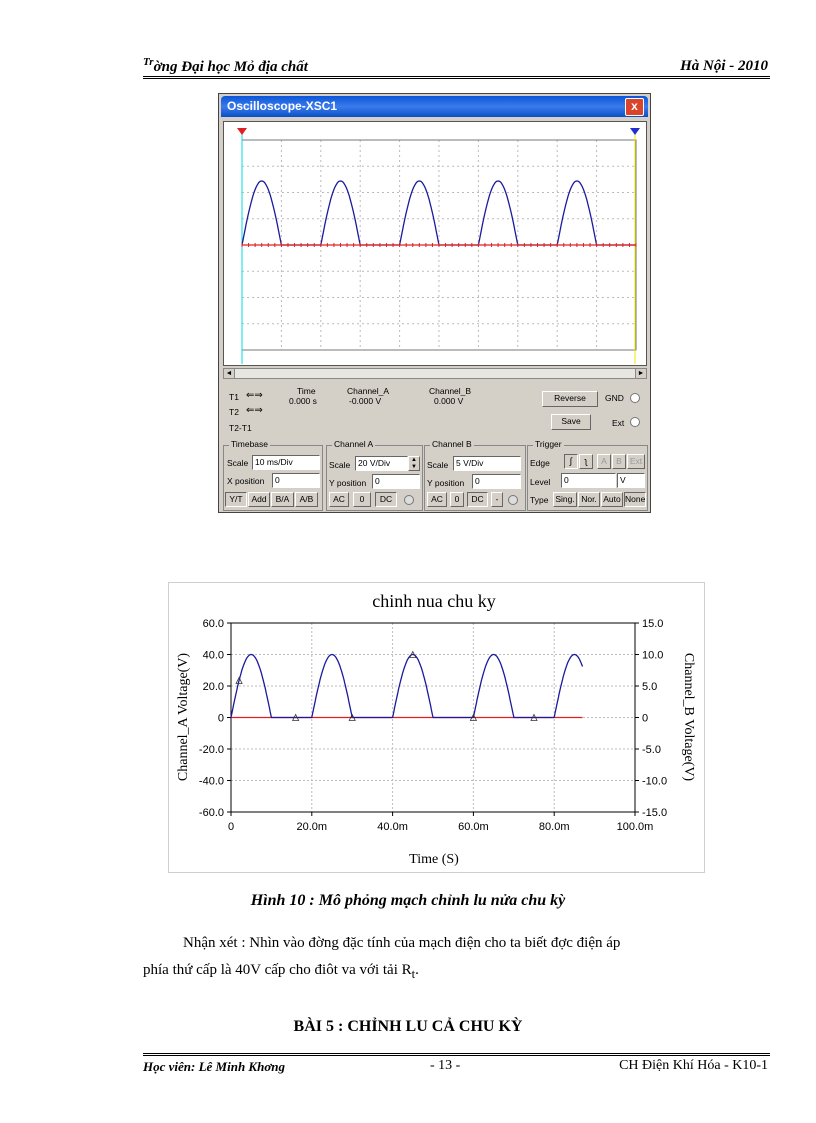 The image size is (816, 1123). Describe the element at coordinates (635, 398) in the screenshot. I see `gnd-radio` at that location.